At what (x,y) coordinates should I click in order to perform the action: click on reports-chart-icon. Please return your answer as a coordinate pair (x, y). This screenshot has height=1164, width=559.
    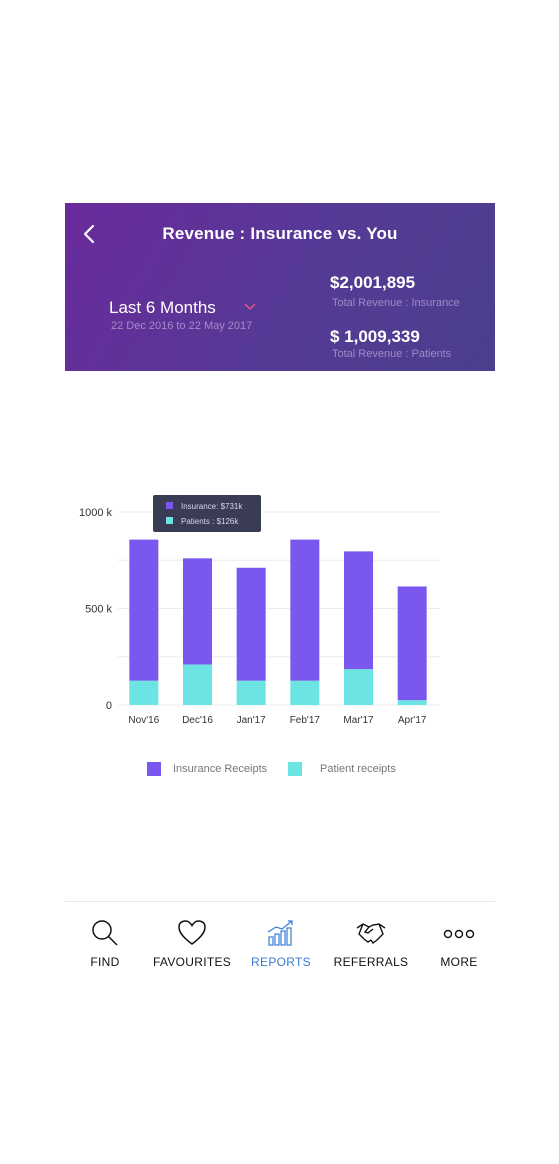
    Looking at the image, I should click on (280, 933).